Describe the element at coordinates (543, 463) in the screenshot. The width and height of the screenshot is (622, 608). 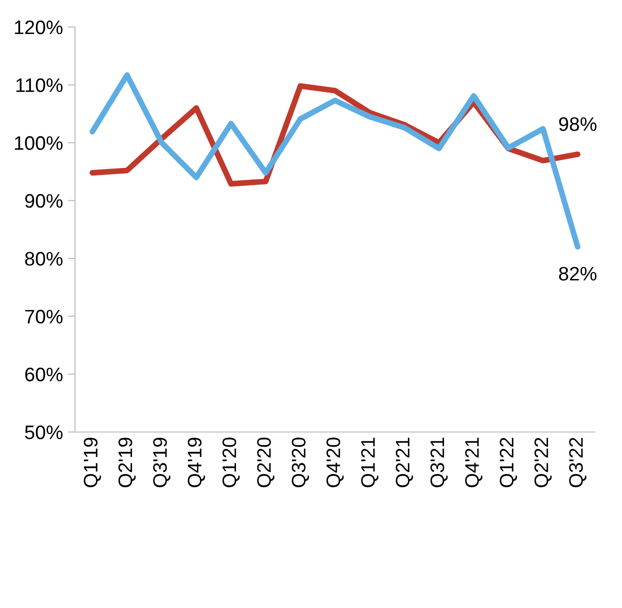
I see `x-tick-label: Q2'22` at that location.